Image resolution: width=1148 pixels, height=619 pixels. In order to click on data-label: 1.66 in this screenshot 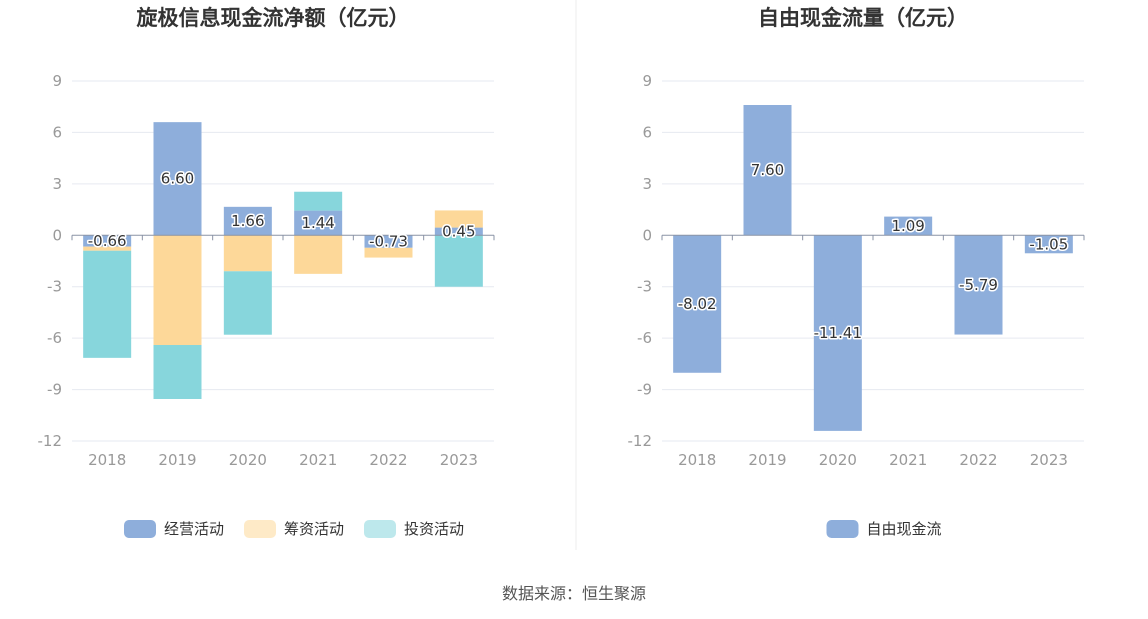, I will do `click(247, 221)`.